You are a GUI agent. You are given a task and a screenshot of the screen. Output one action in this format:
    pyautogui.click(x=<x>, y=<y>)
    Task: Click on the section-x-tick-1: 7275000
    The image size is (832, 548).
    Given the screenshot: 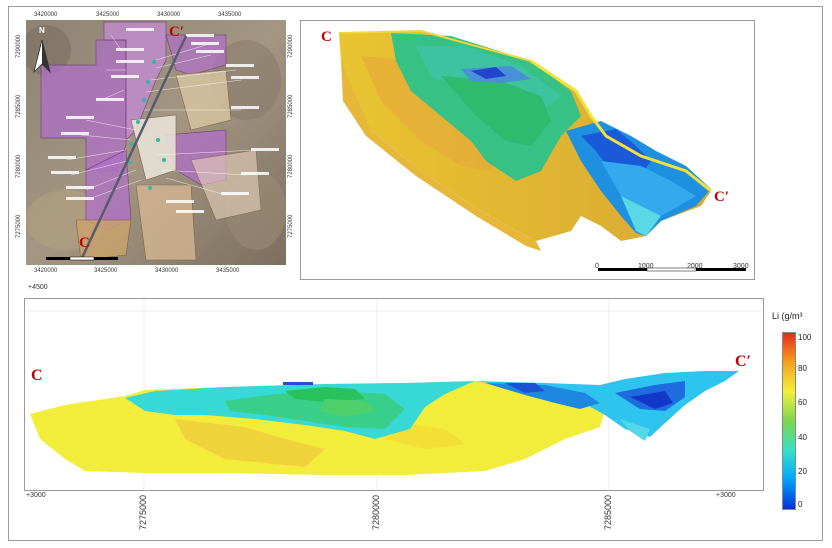 What is the action you would take?
    pyautogui.click(x=143, y=512)
    